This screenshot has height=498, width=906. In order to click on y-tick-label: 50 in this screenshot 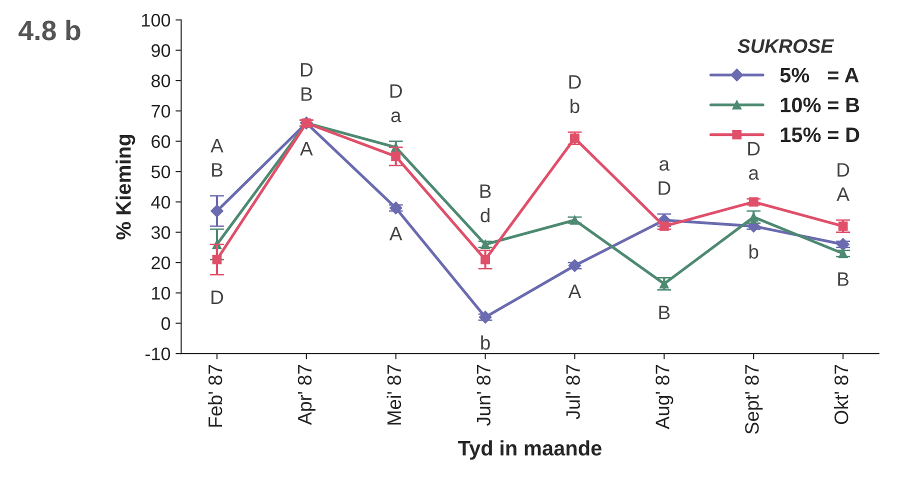, I will do `click(160, 172)`.